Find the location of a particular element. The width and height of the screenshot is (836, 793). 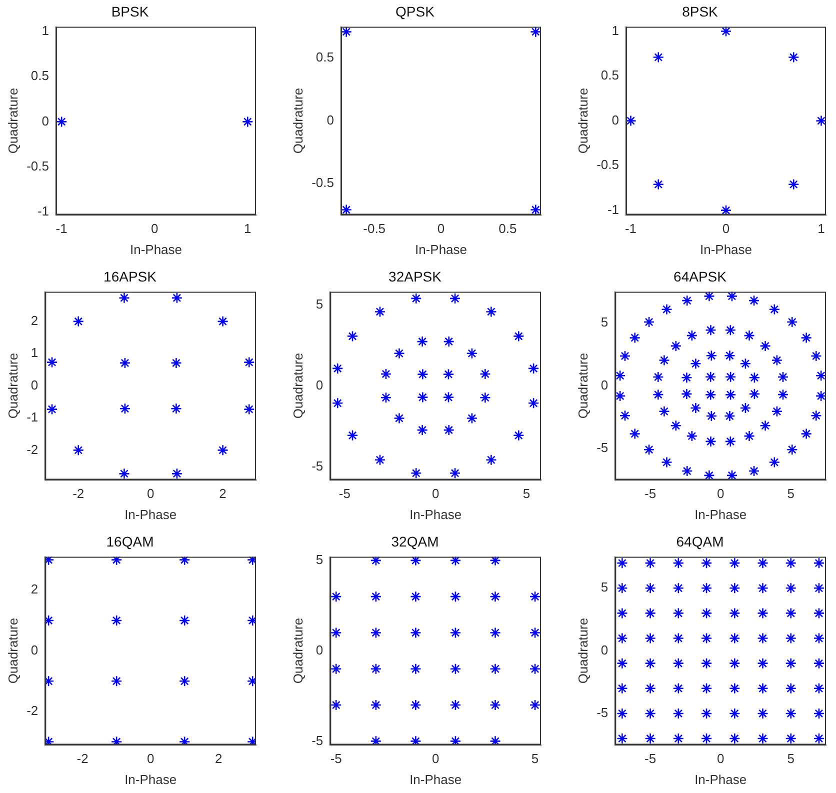

y-tick-label: 5 is located at coordinates (604, 587).